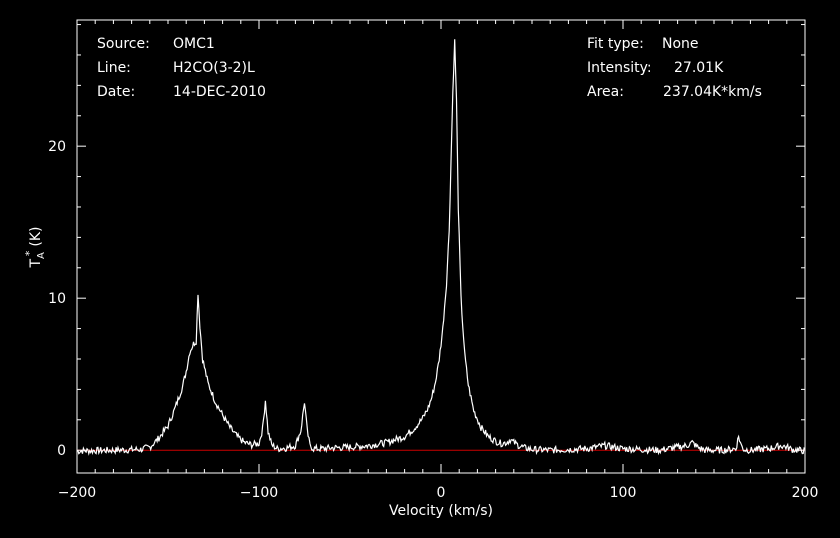 This screenshot has width=840, height=538. What do you see at coordinates (116, 92) in the screenshot?
I see `header-date-label: Date:` at bounding box center [116, 92].